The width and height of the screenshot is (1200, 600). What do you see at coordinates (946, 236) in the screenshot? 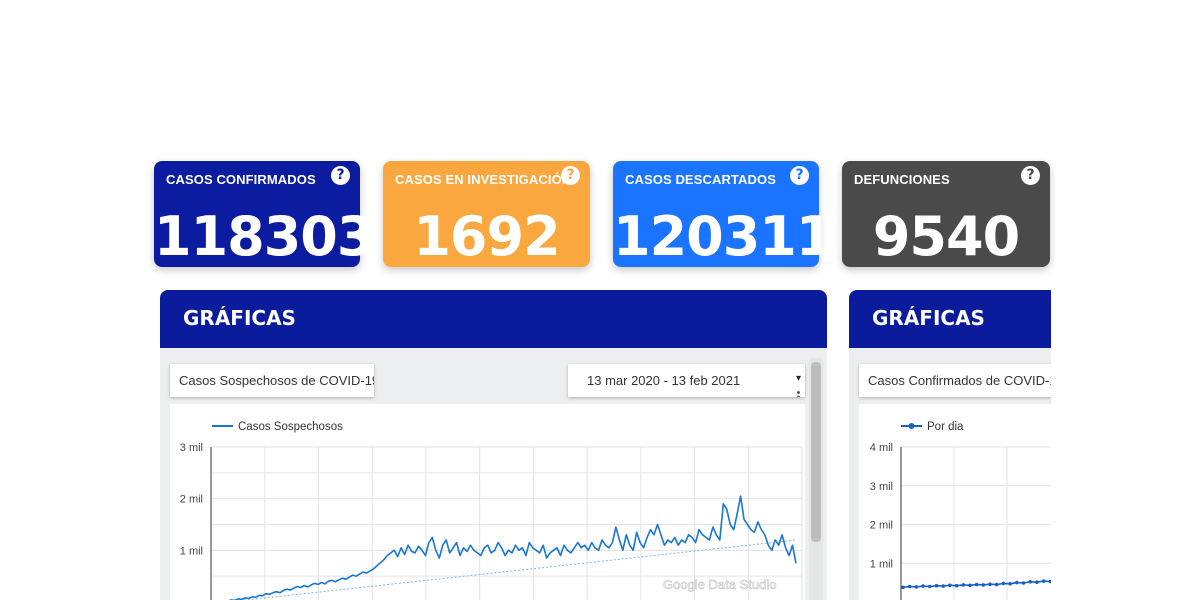
I see `card-value: 9540` at bounding box center [946, 236].